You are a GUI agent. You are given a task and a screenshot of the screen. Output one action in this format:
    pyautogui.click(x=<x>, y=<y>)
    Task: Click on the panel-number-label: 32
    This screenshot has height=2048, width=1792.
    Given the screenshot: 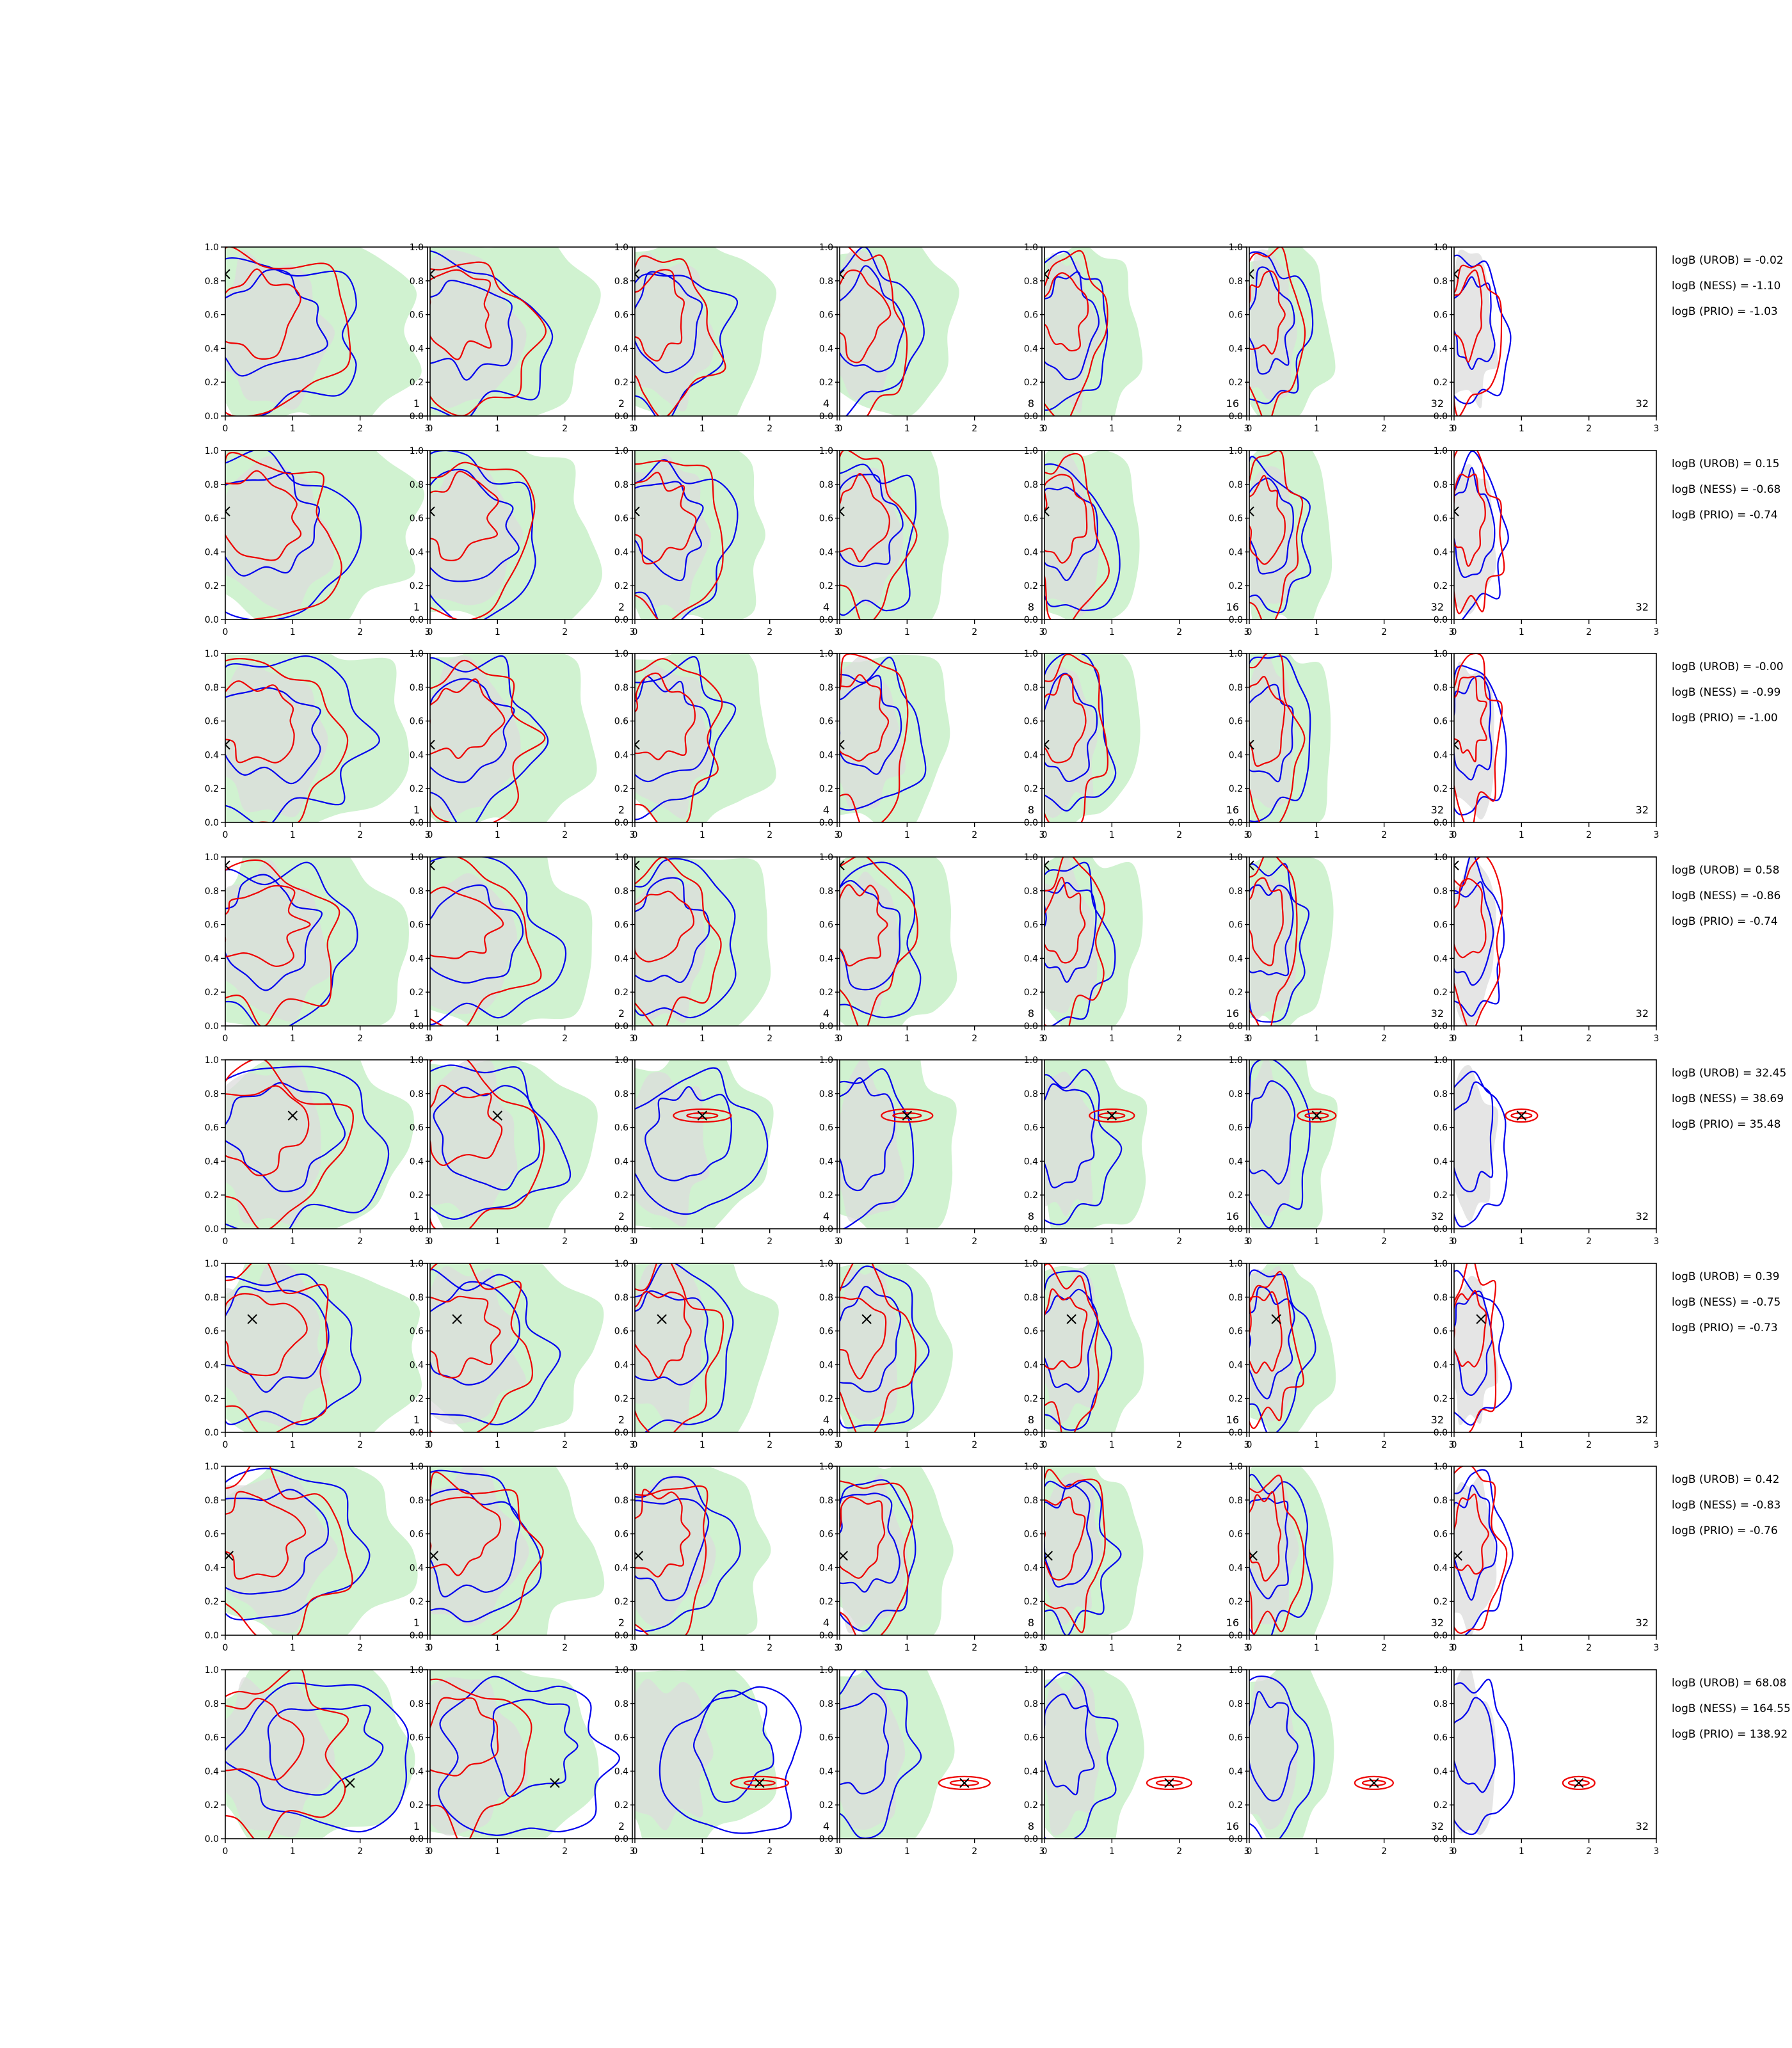 What is the action you would take?
    pyautogui.click(x=1437, y=403)
    